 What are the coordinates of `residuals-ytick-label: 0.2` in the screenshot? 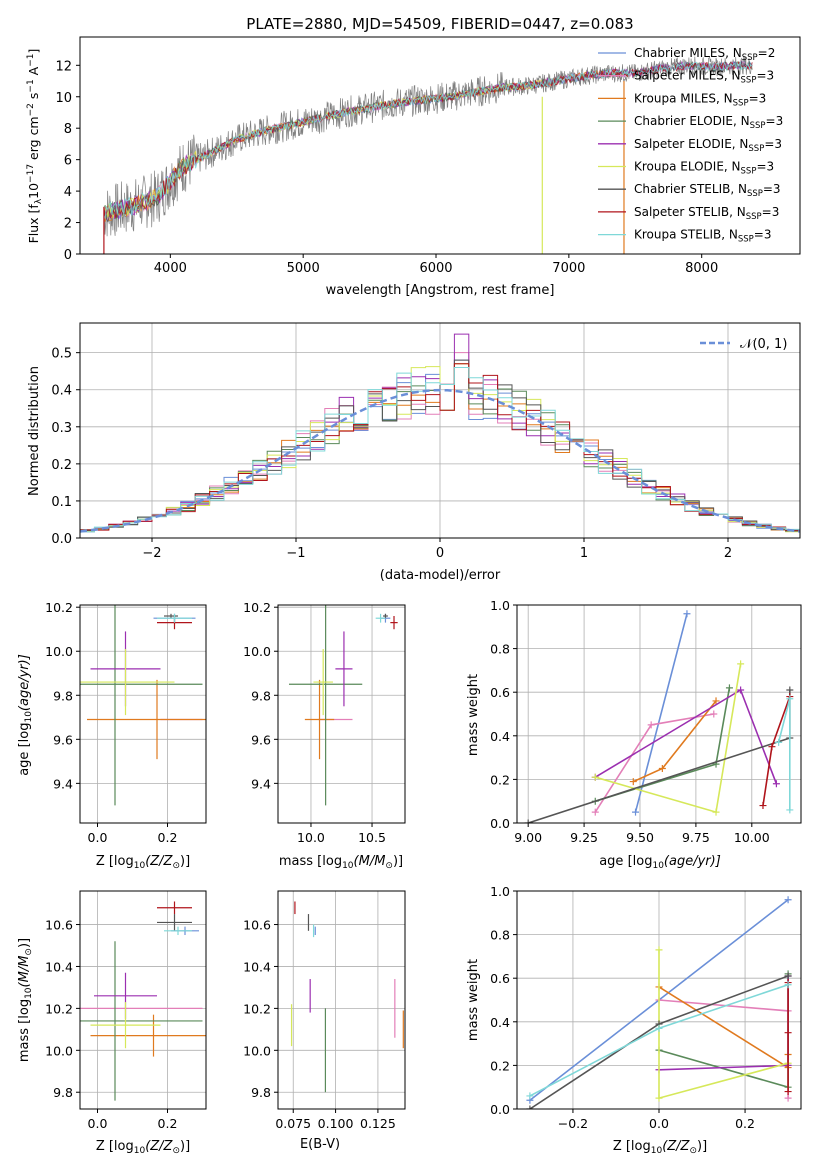 It's located at (61, 465).